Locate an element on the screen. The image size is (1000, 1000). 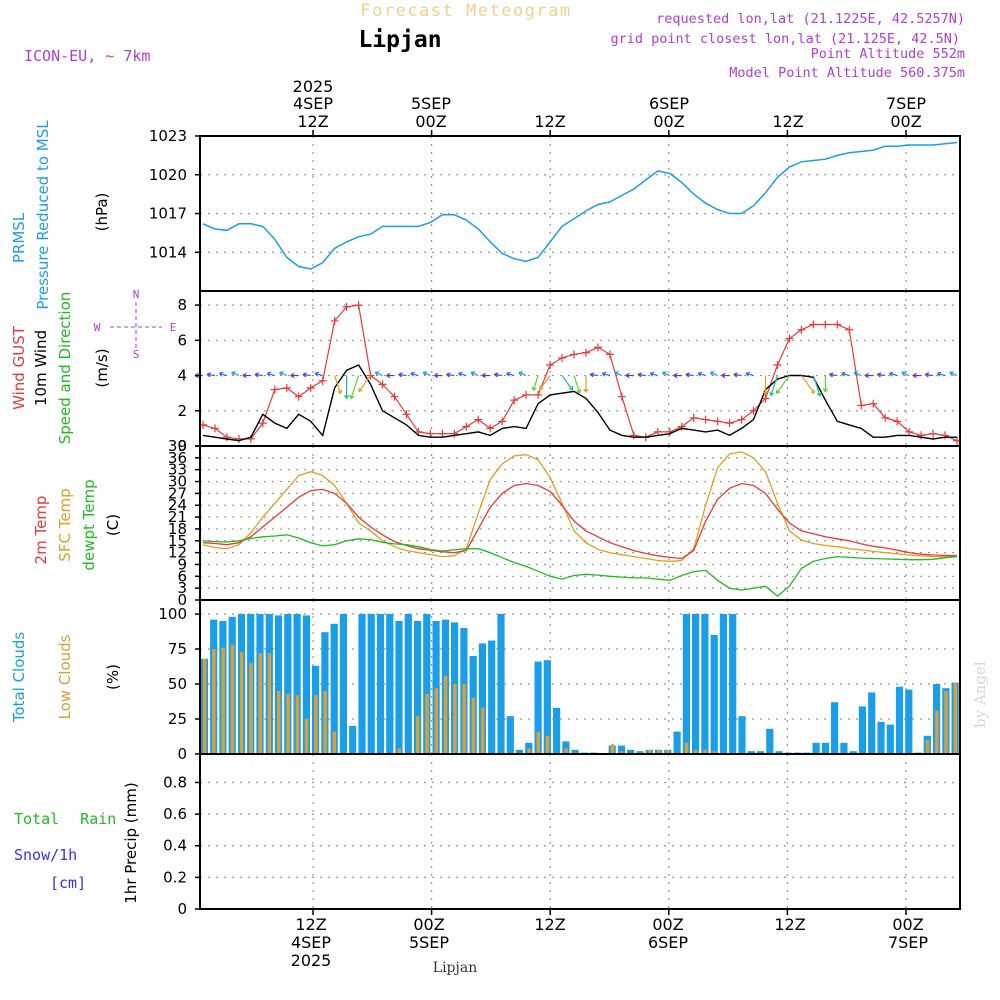
dewpt-label: dewpt Temp is located at coordinates (89, 524).